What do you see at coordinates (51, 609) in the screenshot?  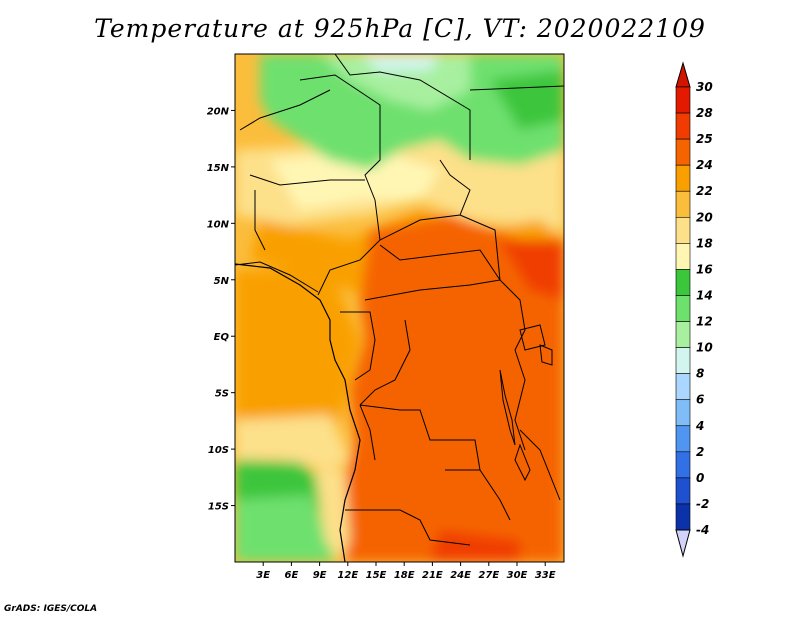 I see `footer-credit: GrADS: IGES/COLA` at bounding box center [51, 609].